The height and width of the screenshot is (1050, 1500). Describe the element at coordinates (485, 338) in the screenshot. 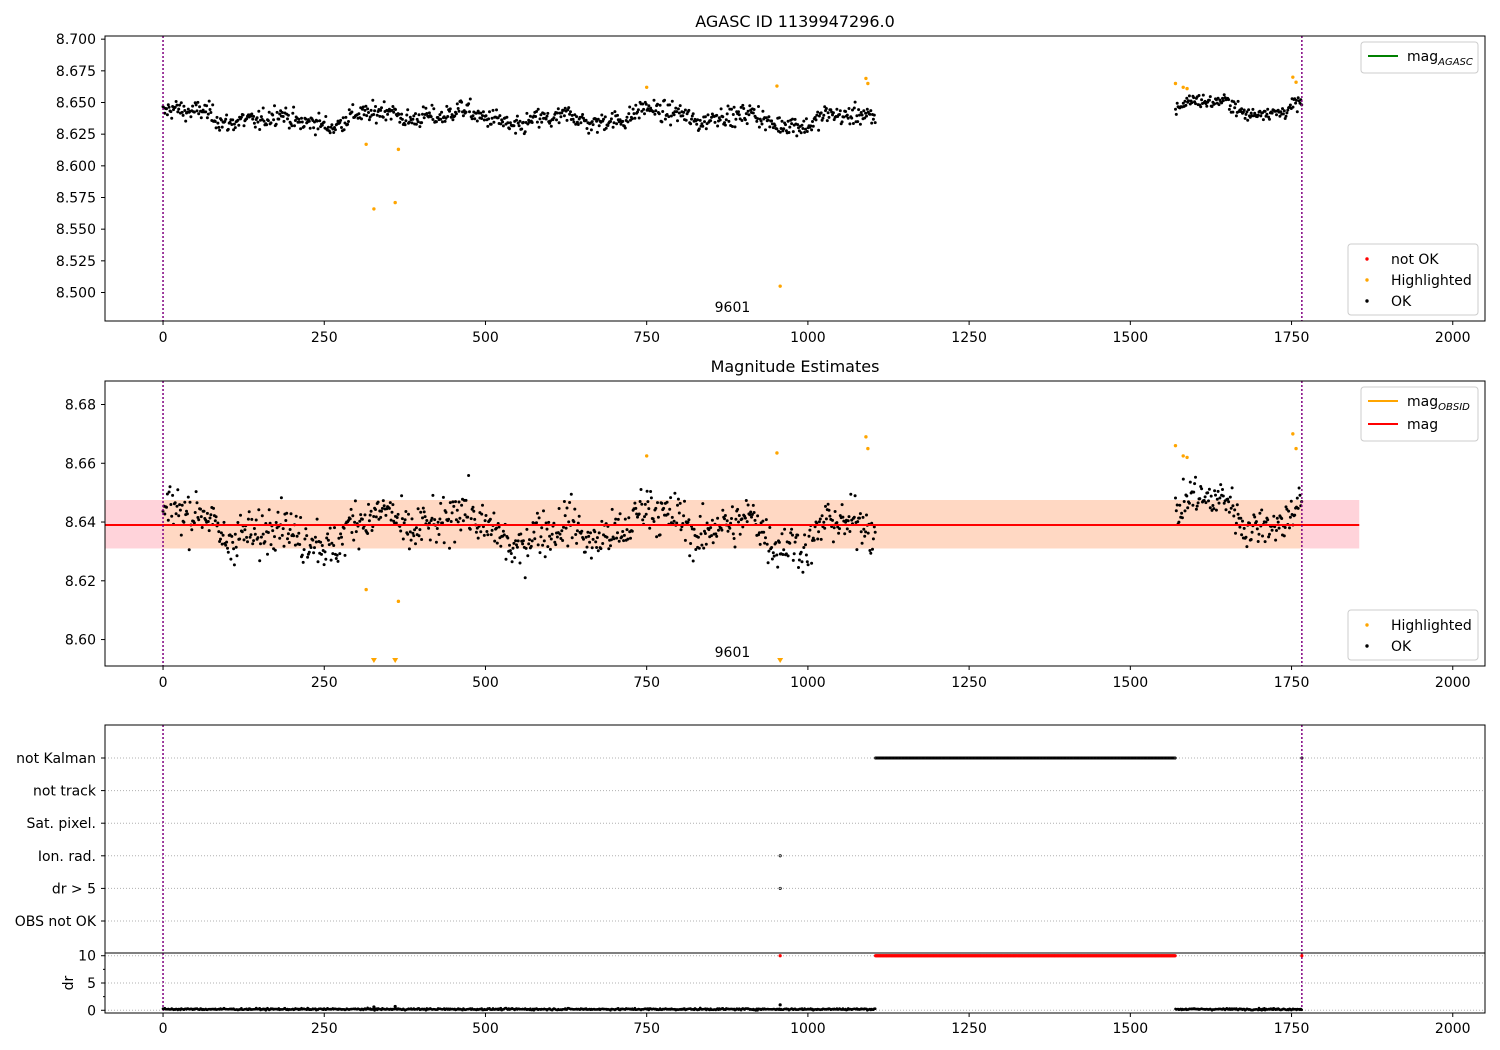

I see `x-tick-label: 500` at that location.